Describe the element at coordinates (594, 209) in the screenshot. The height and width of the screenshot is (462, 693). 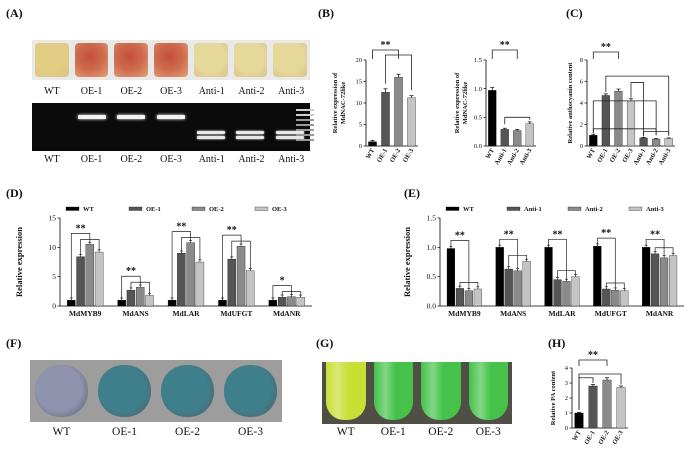
I see `legend-label: Anti-2` at that location.